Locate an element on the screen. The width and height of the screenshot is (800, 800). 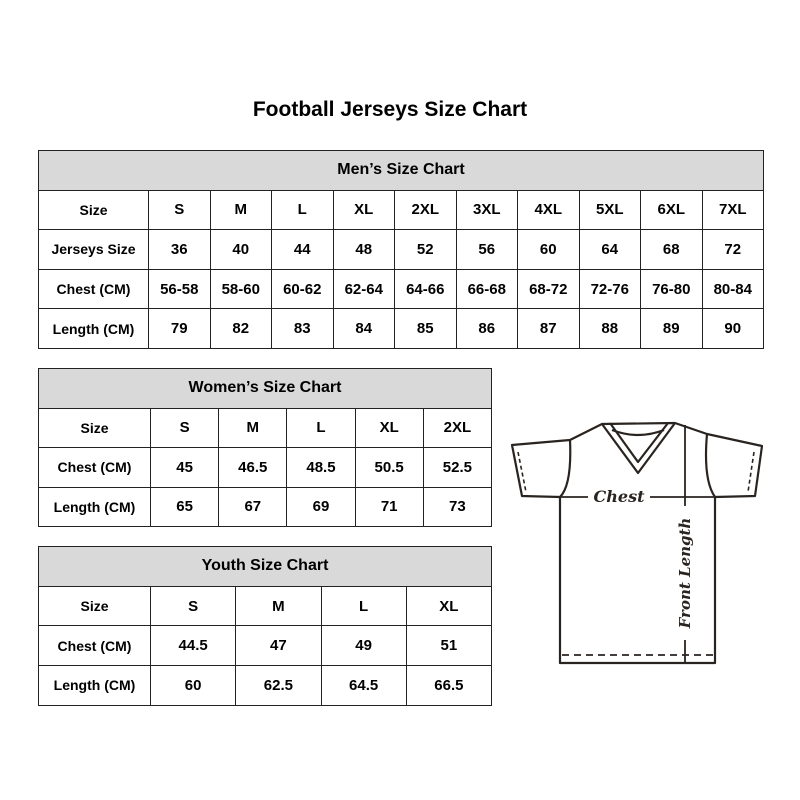
front-length-label: Front Length is located at coordinates (685, 574).